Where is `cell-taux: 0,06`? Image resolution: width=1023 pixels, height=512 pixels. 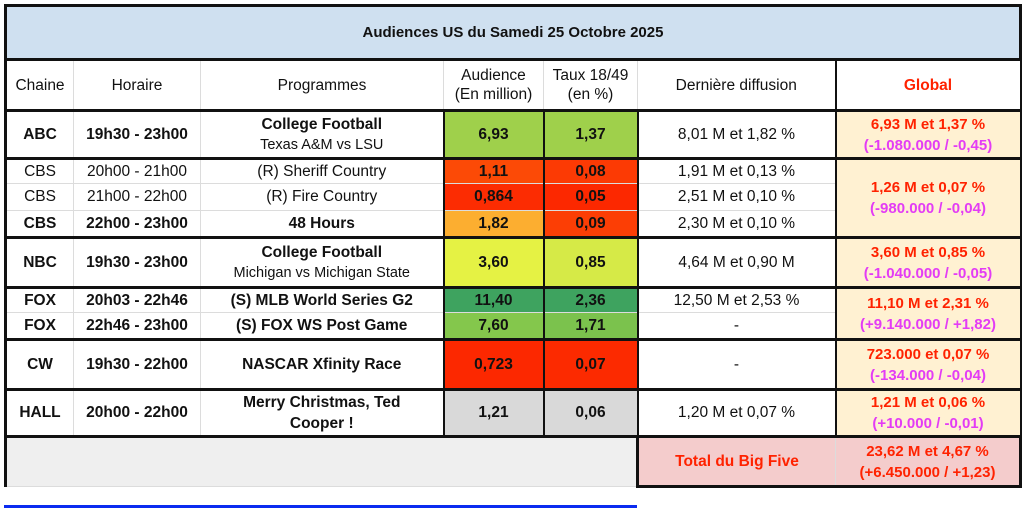 cell-taux: 0,06 is located at coordinates (591, 412).